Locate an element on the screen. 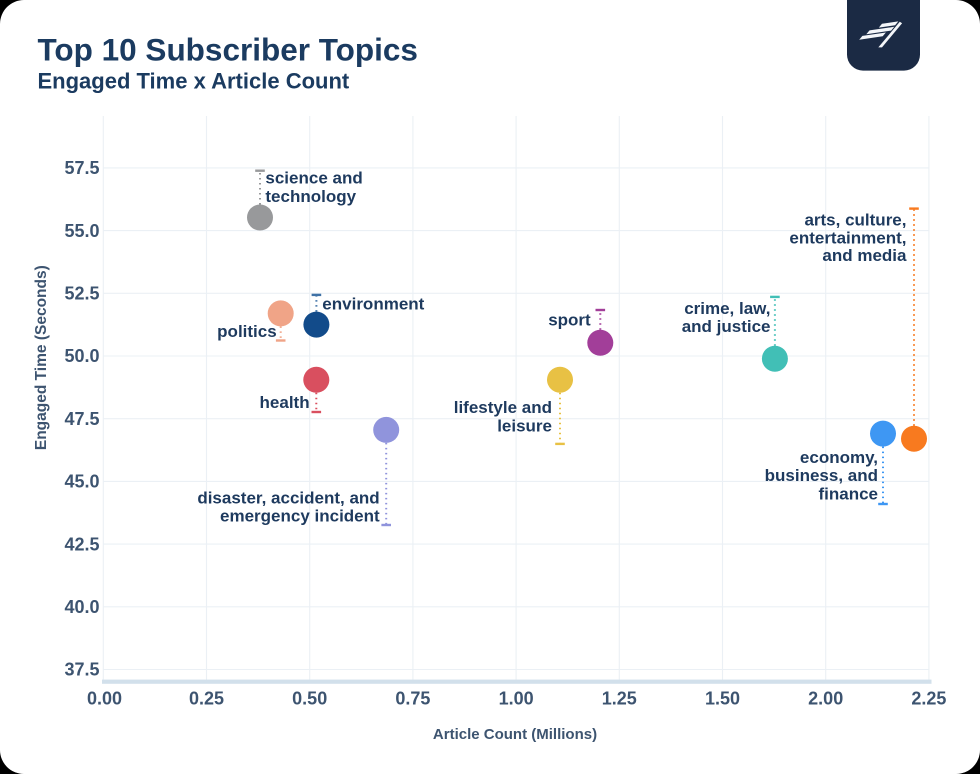 Image resolution: width=980 pixels, height=774 pixels. svg-text: 37.5 is located at coordinates (81, 670).